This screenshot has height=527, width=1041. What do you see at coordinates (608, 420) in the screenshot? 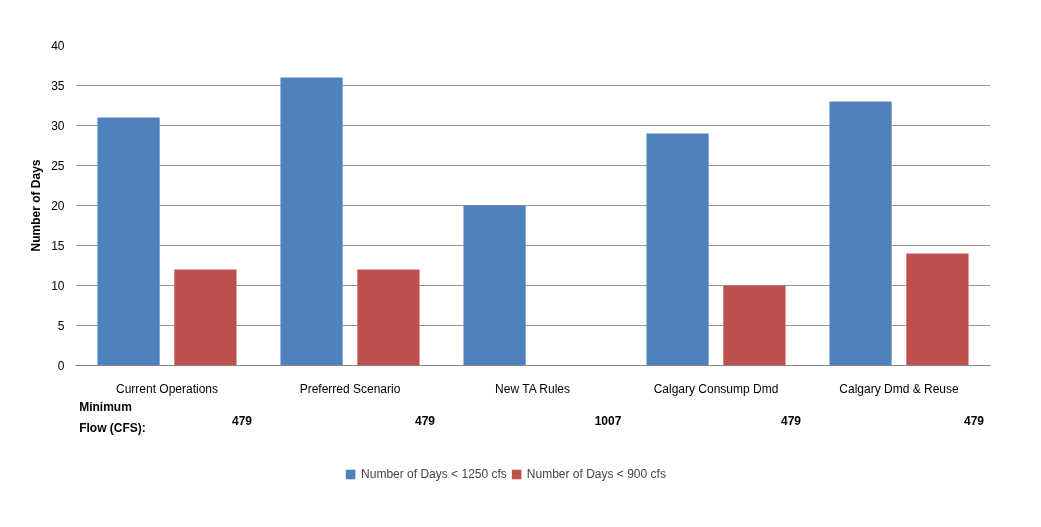
I see `text: 1007` at bounding box center [608, 420].